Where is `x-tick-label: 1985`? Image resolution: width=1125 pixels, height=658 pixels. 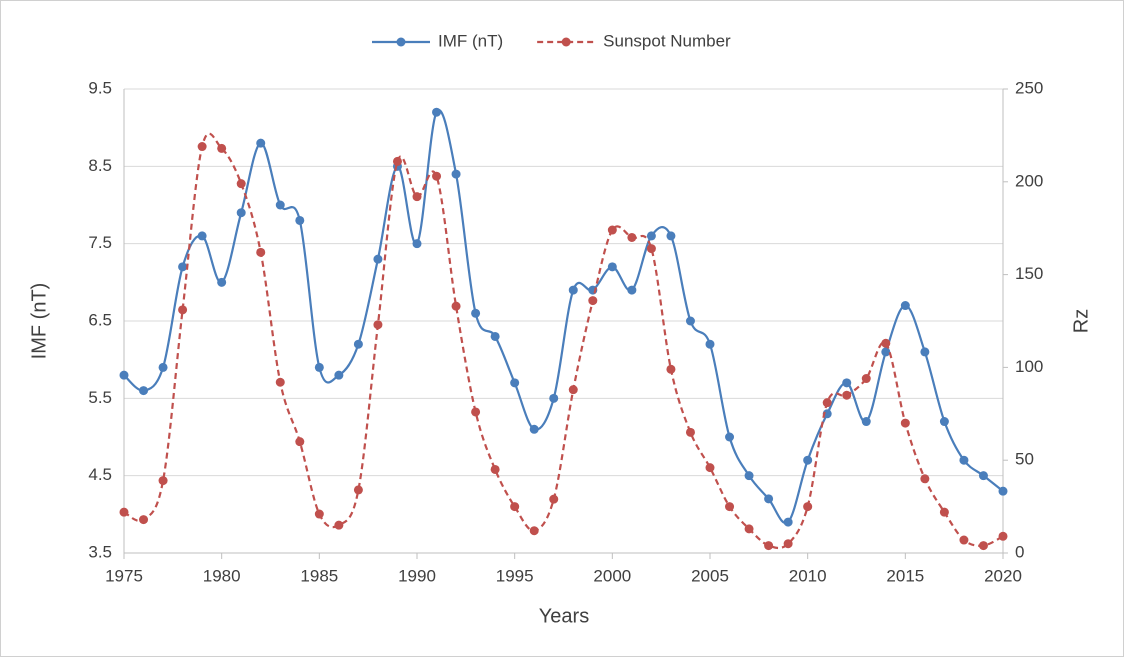
x-tick-label: 1985 is located at coordinates (319, 575).